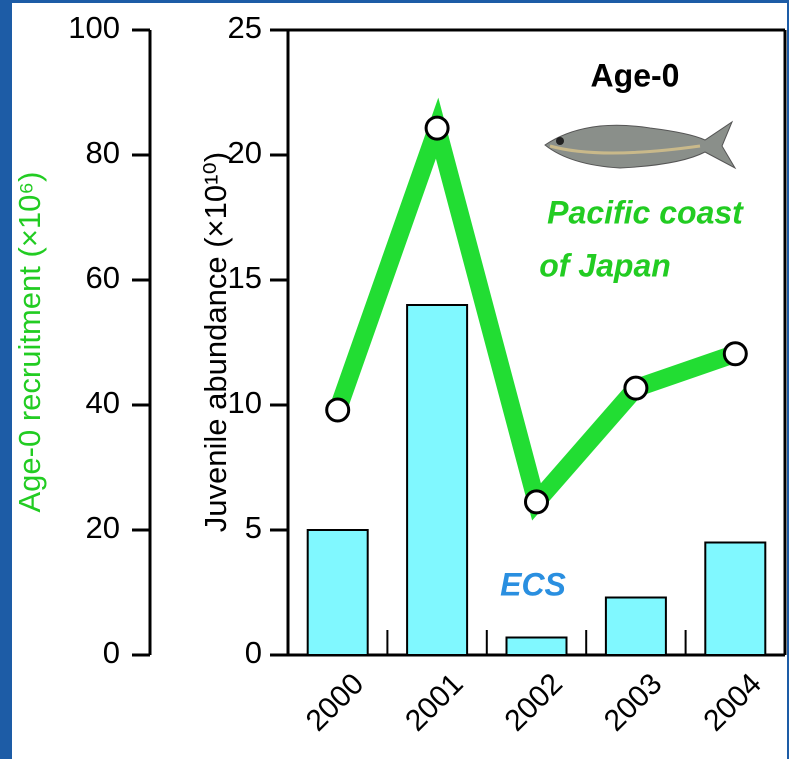 The width and height of the screenshot is (789, 764). Describe the element at coordinates (605, 265) in the screenshot. I see `annotation: of Japan` at that location.